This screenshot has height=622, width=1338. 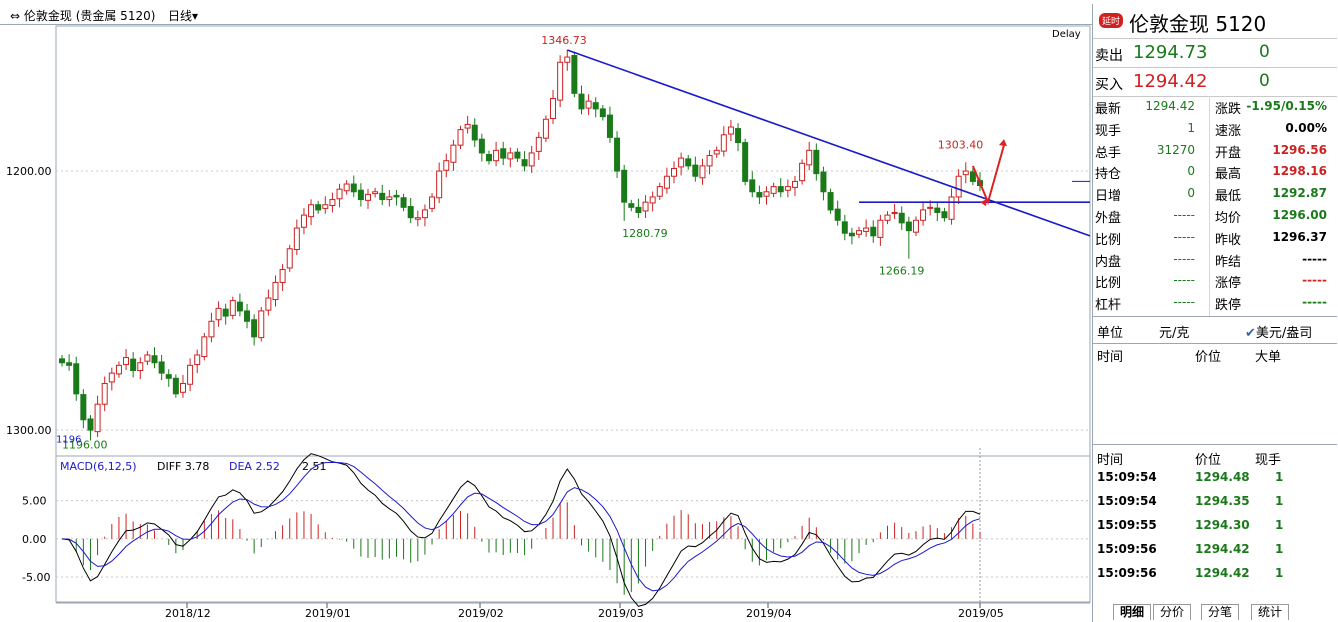 What do you see at coordinates (1108, 109) in the screenshot?
I see `stat-label: 最新` at bounding box center [1108, 109].